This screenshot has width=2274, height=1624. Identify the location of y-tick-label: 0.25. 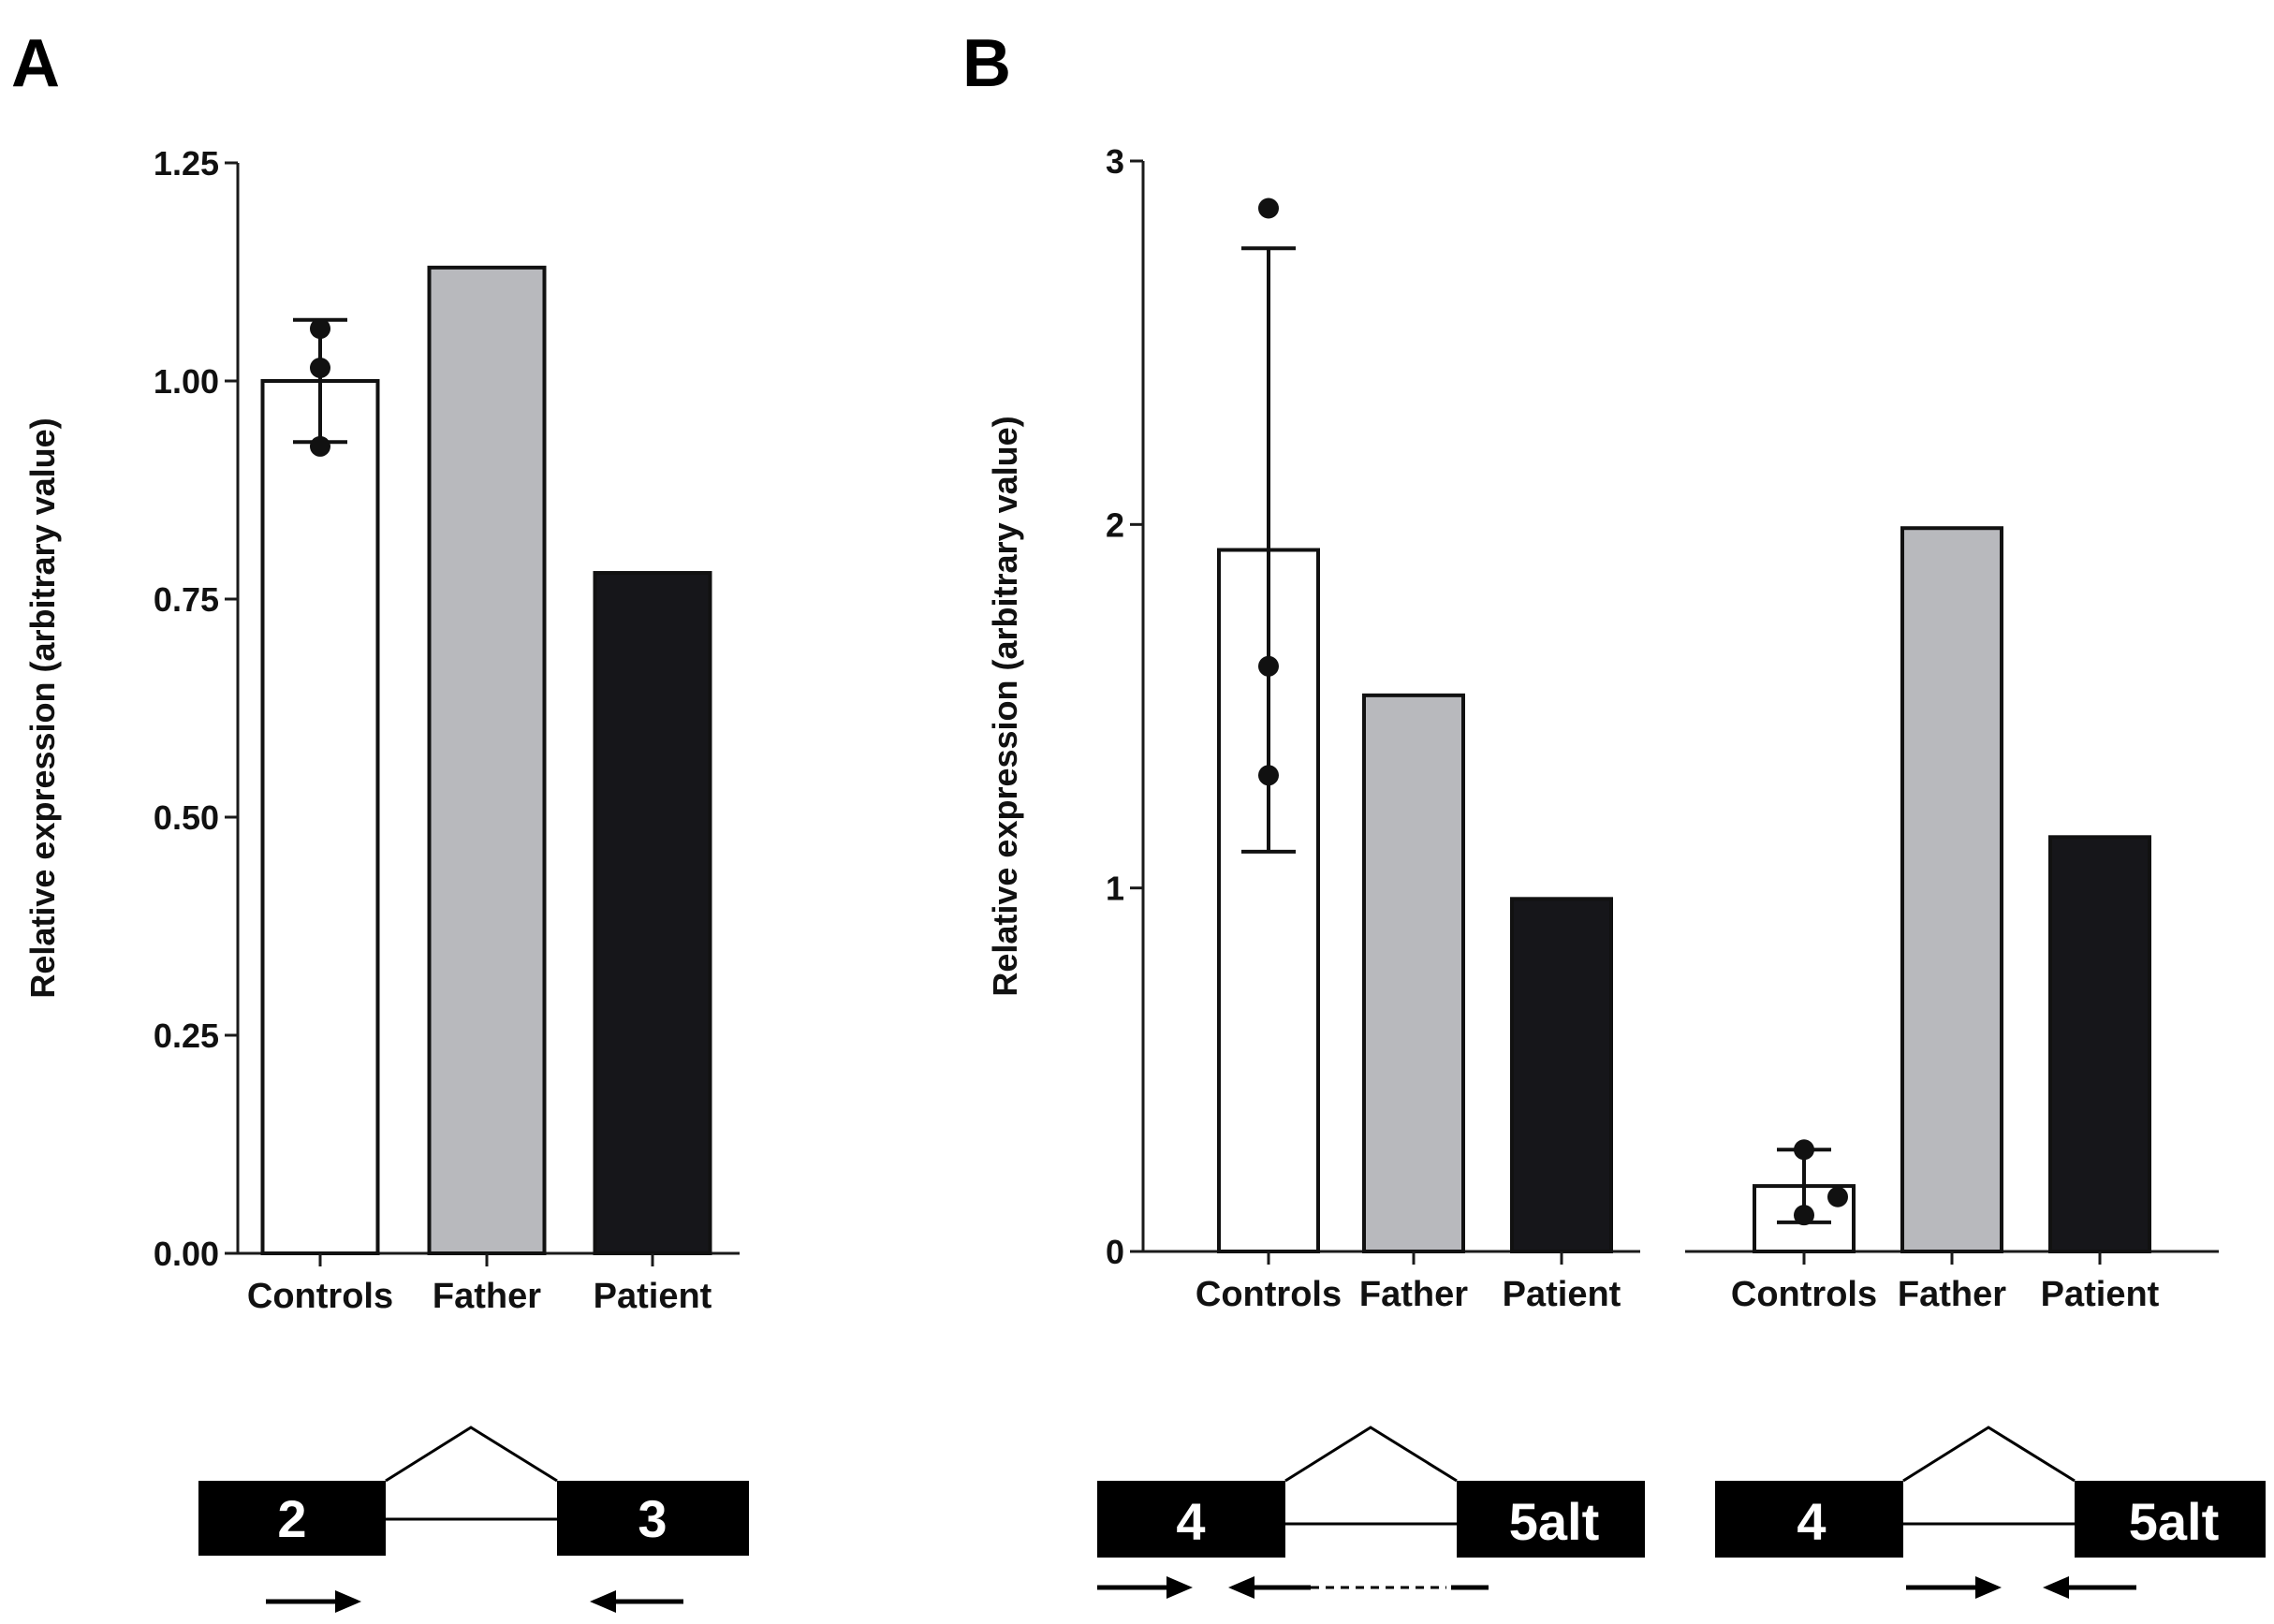
(186, 1036).